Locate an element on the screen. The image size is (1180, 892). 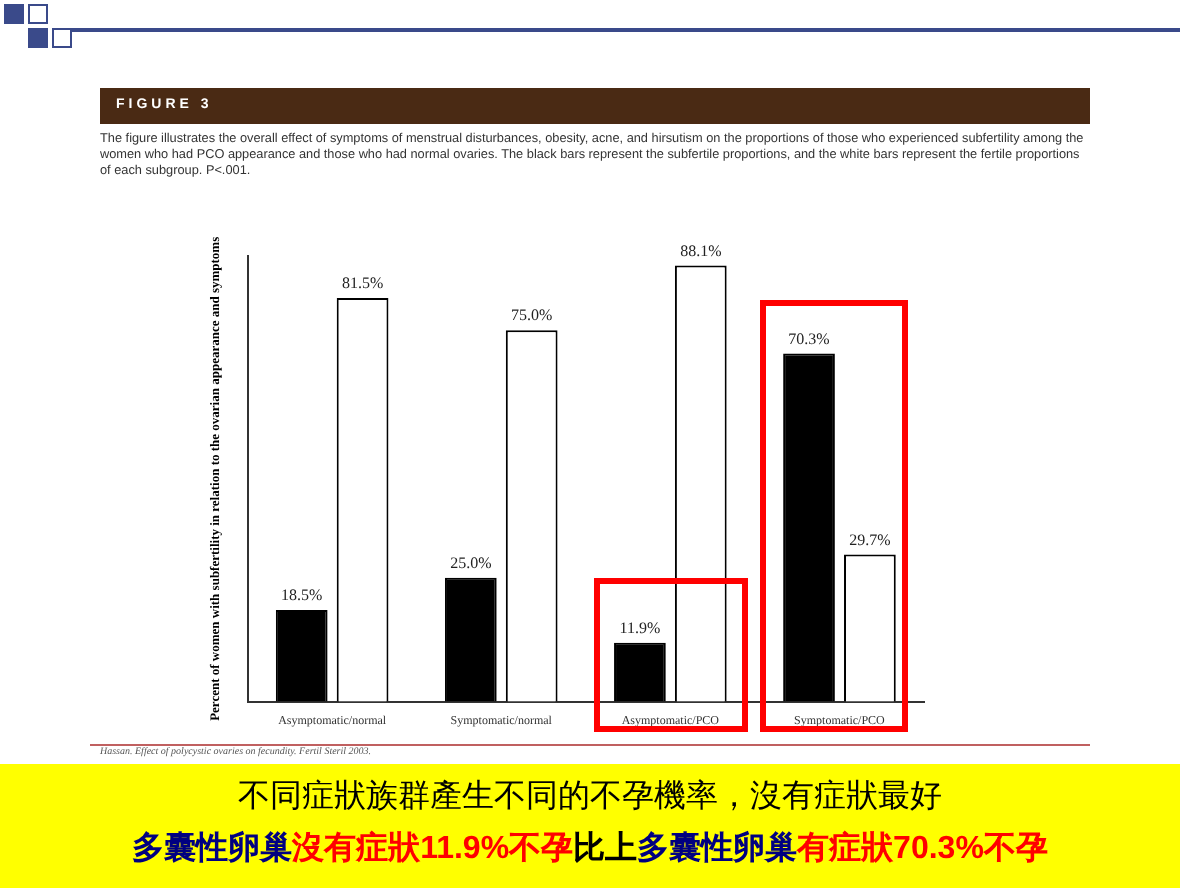
text: 有症狀70.3%不孕 is located at coordinates (922, 849).